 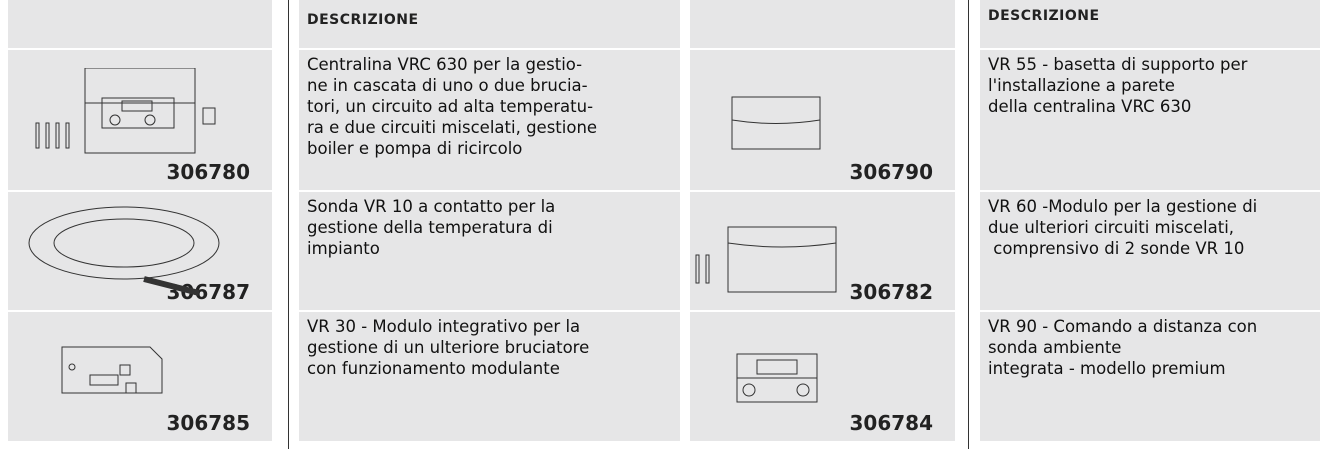 I want to click on description-line: VR 55 - basetta di supporto per, so click(x=1118, y=64).